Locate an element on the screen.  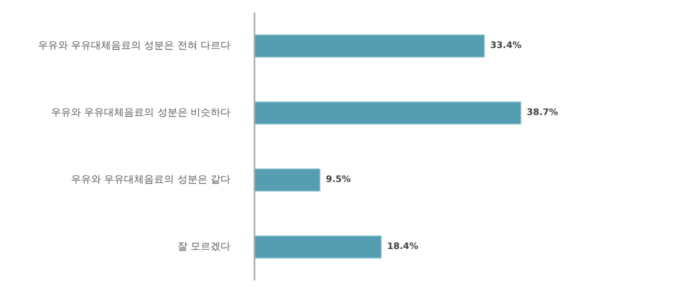
y-tick-label: 우유와 우유대체음료의 성분은 전혀 다르다 is located at coordinates (134, 46).